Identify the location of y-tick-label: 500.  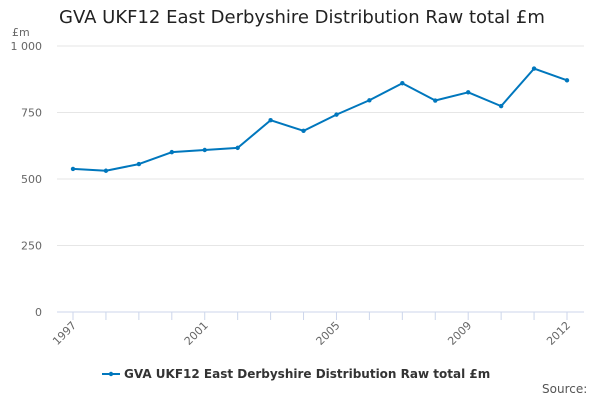
(31, 179).